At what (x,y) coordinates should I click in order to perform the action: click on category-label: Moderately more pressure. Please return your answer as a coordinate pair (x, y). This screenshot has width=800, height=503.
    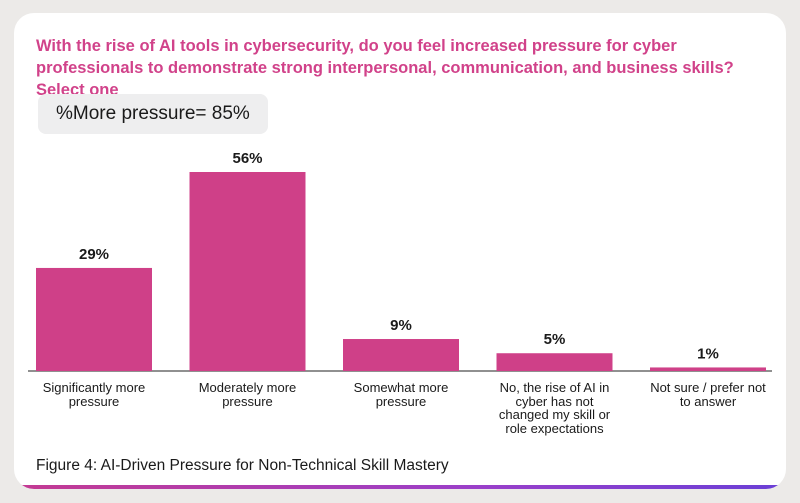
    Looking at the image, I should click on (247, 394).